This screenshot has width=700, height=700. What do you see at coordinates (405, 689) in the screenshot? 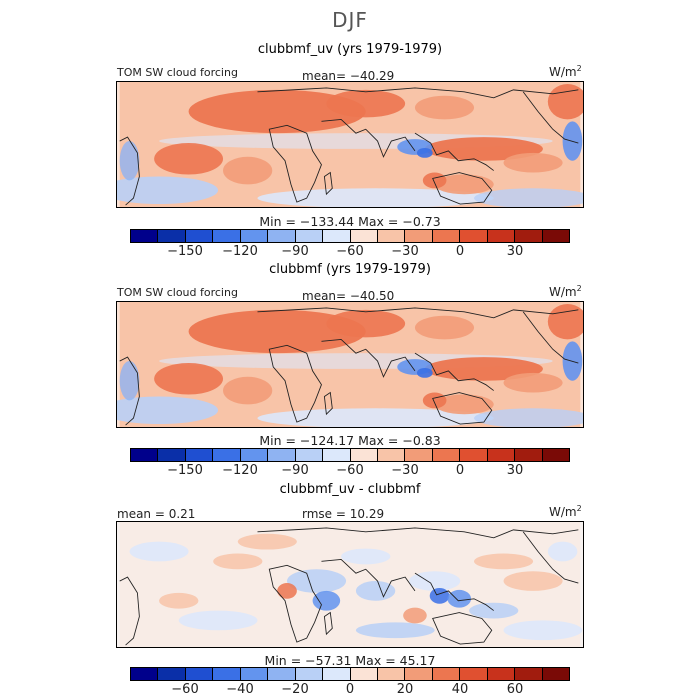
I see `colorbar-tick-label: 20` at bounding box center [405, 689].